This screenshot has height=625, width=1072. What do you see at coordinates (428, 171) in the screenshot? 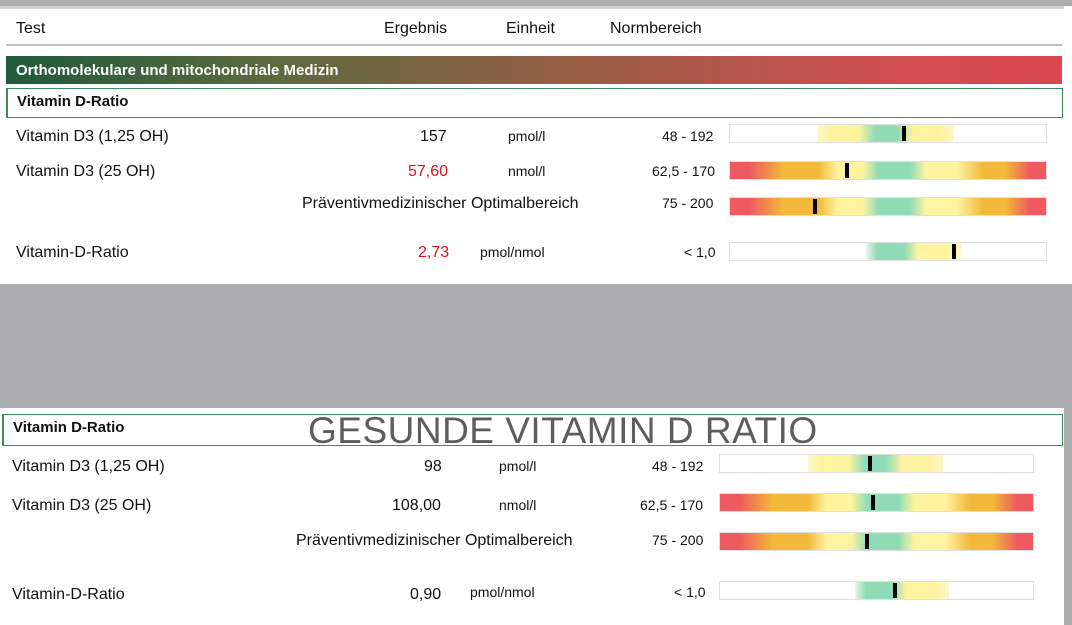
I see `test-value: 57,60` at bounding box center [428, 171].